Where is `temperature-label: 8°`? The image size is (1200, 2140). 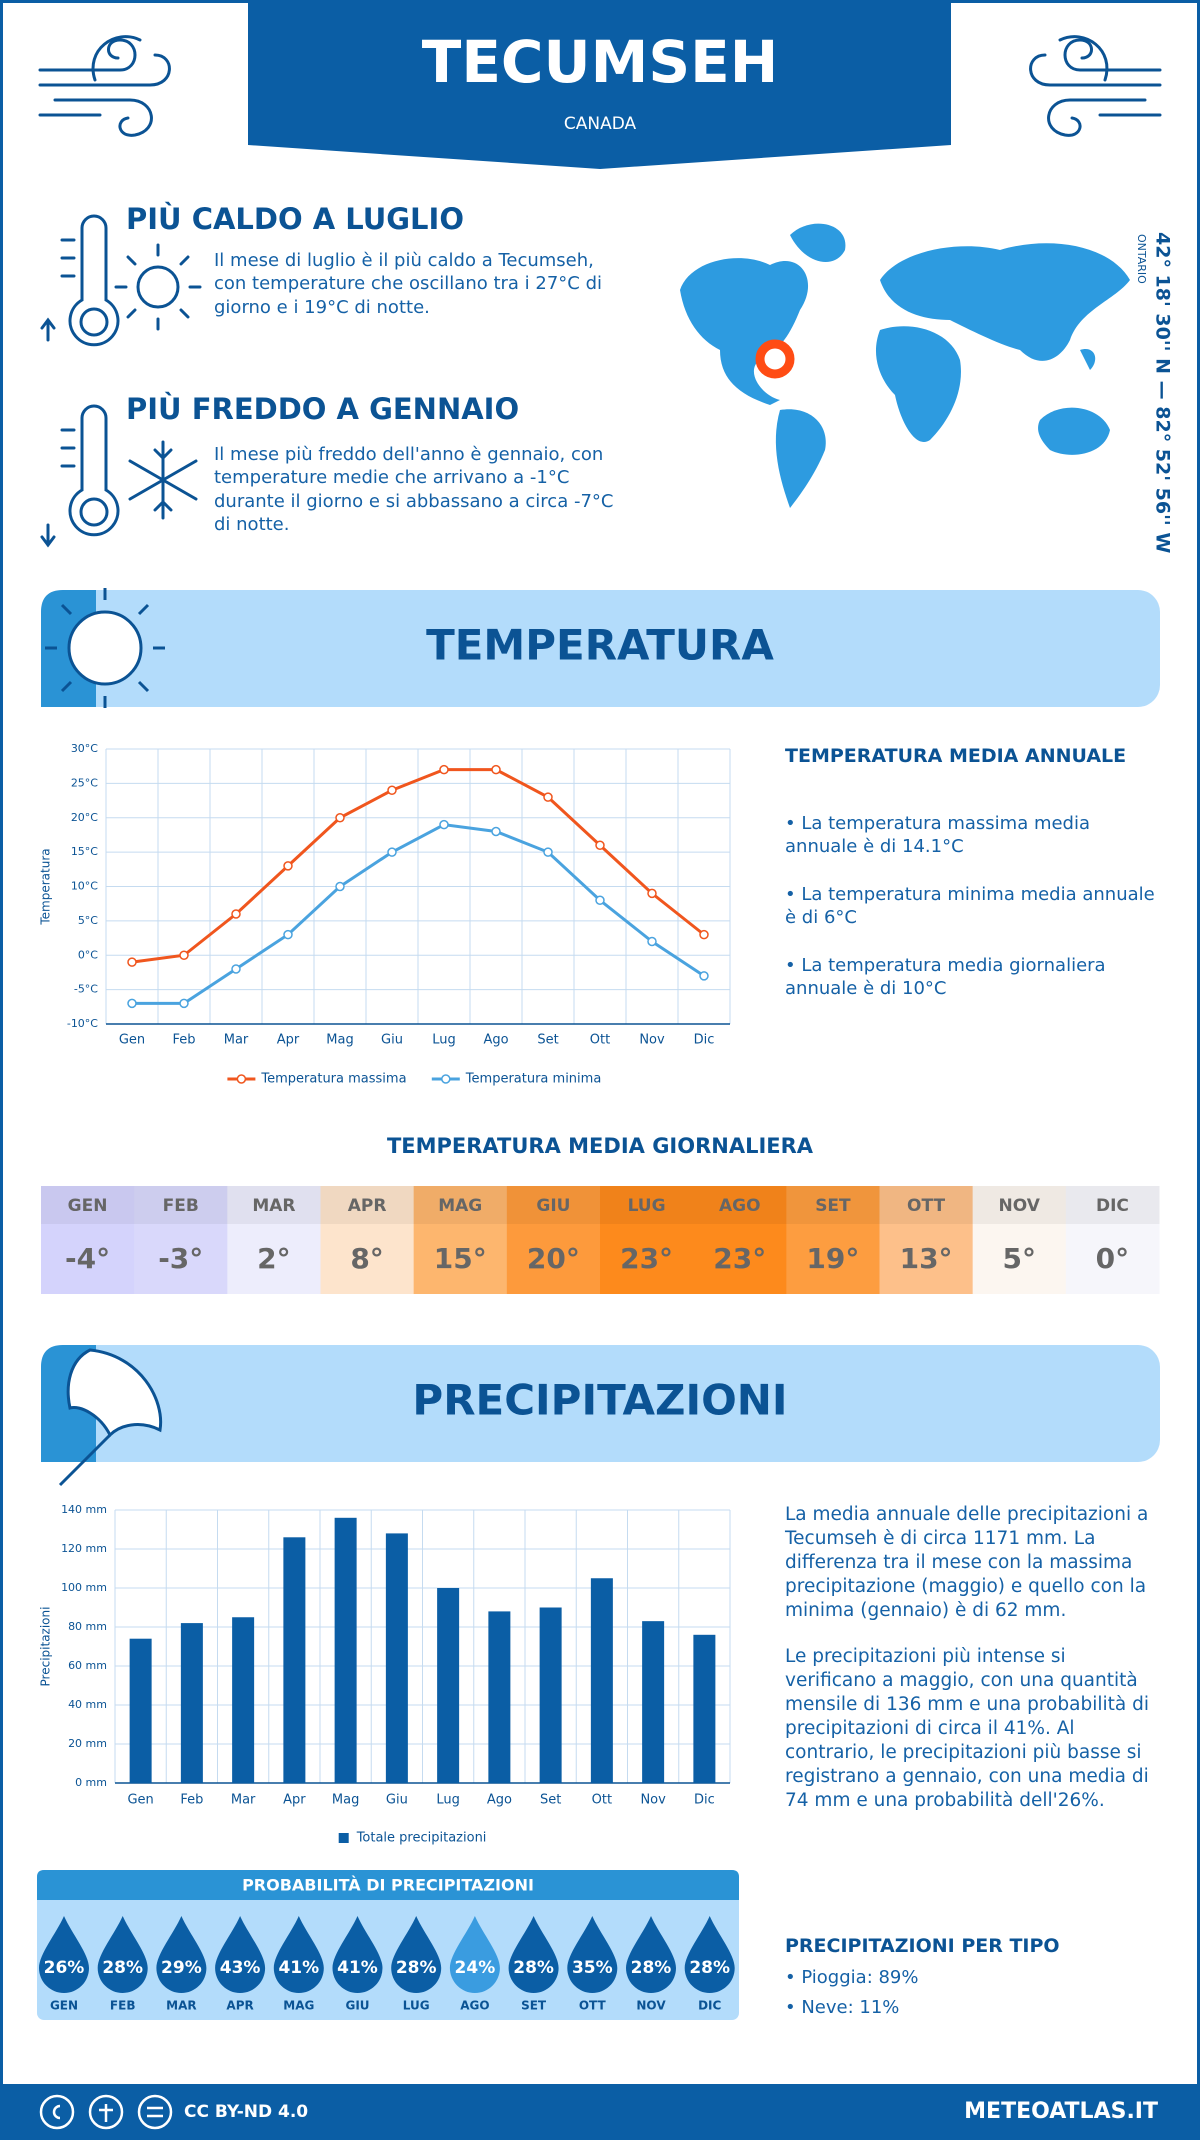
temperature-label: 8° is located at coordinates (366, 1258).